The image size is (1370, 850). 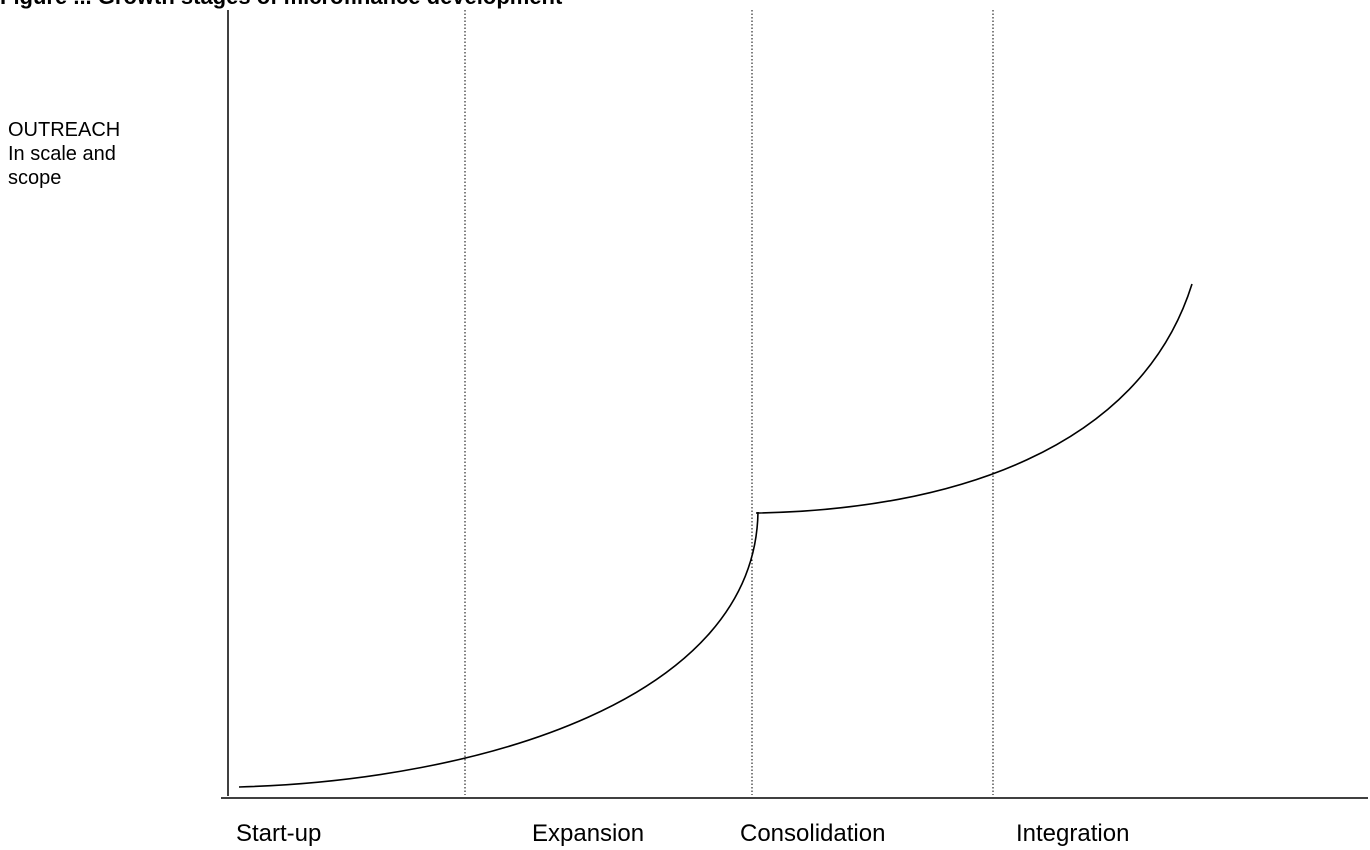 What do you see at coordinates (64, 130) in the screenshot?
I see `y-axis-label-line-1: OUTREACH` at bounding box center [64, 130].